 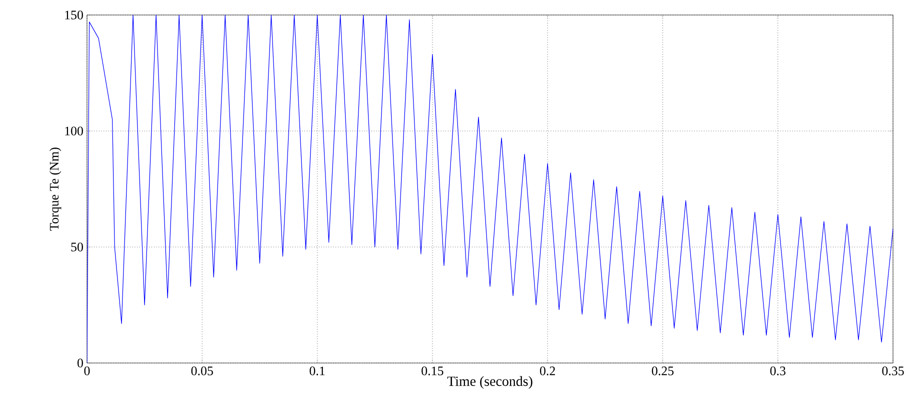 What do you see at coordinates (489, 382) in the screenshot?
I see `x-axis-title: Time (seconds)` at bounding box center [489, 382].